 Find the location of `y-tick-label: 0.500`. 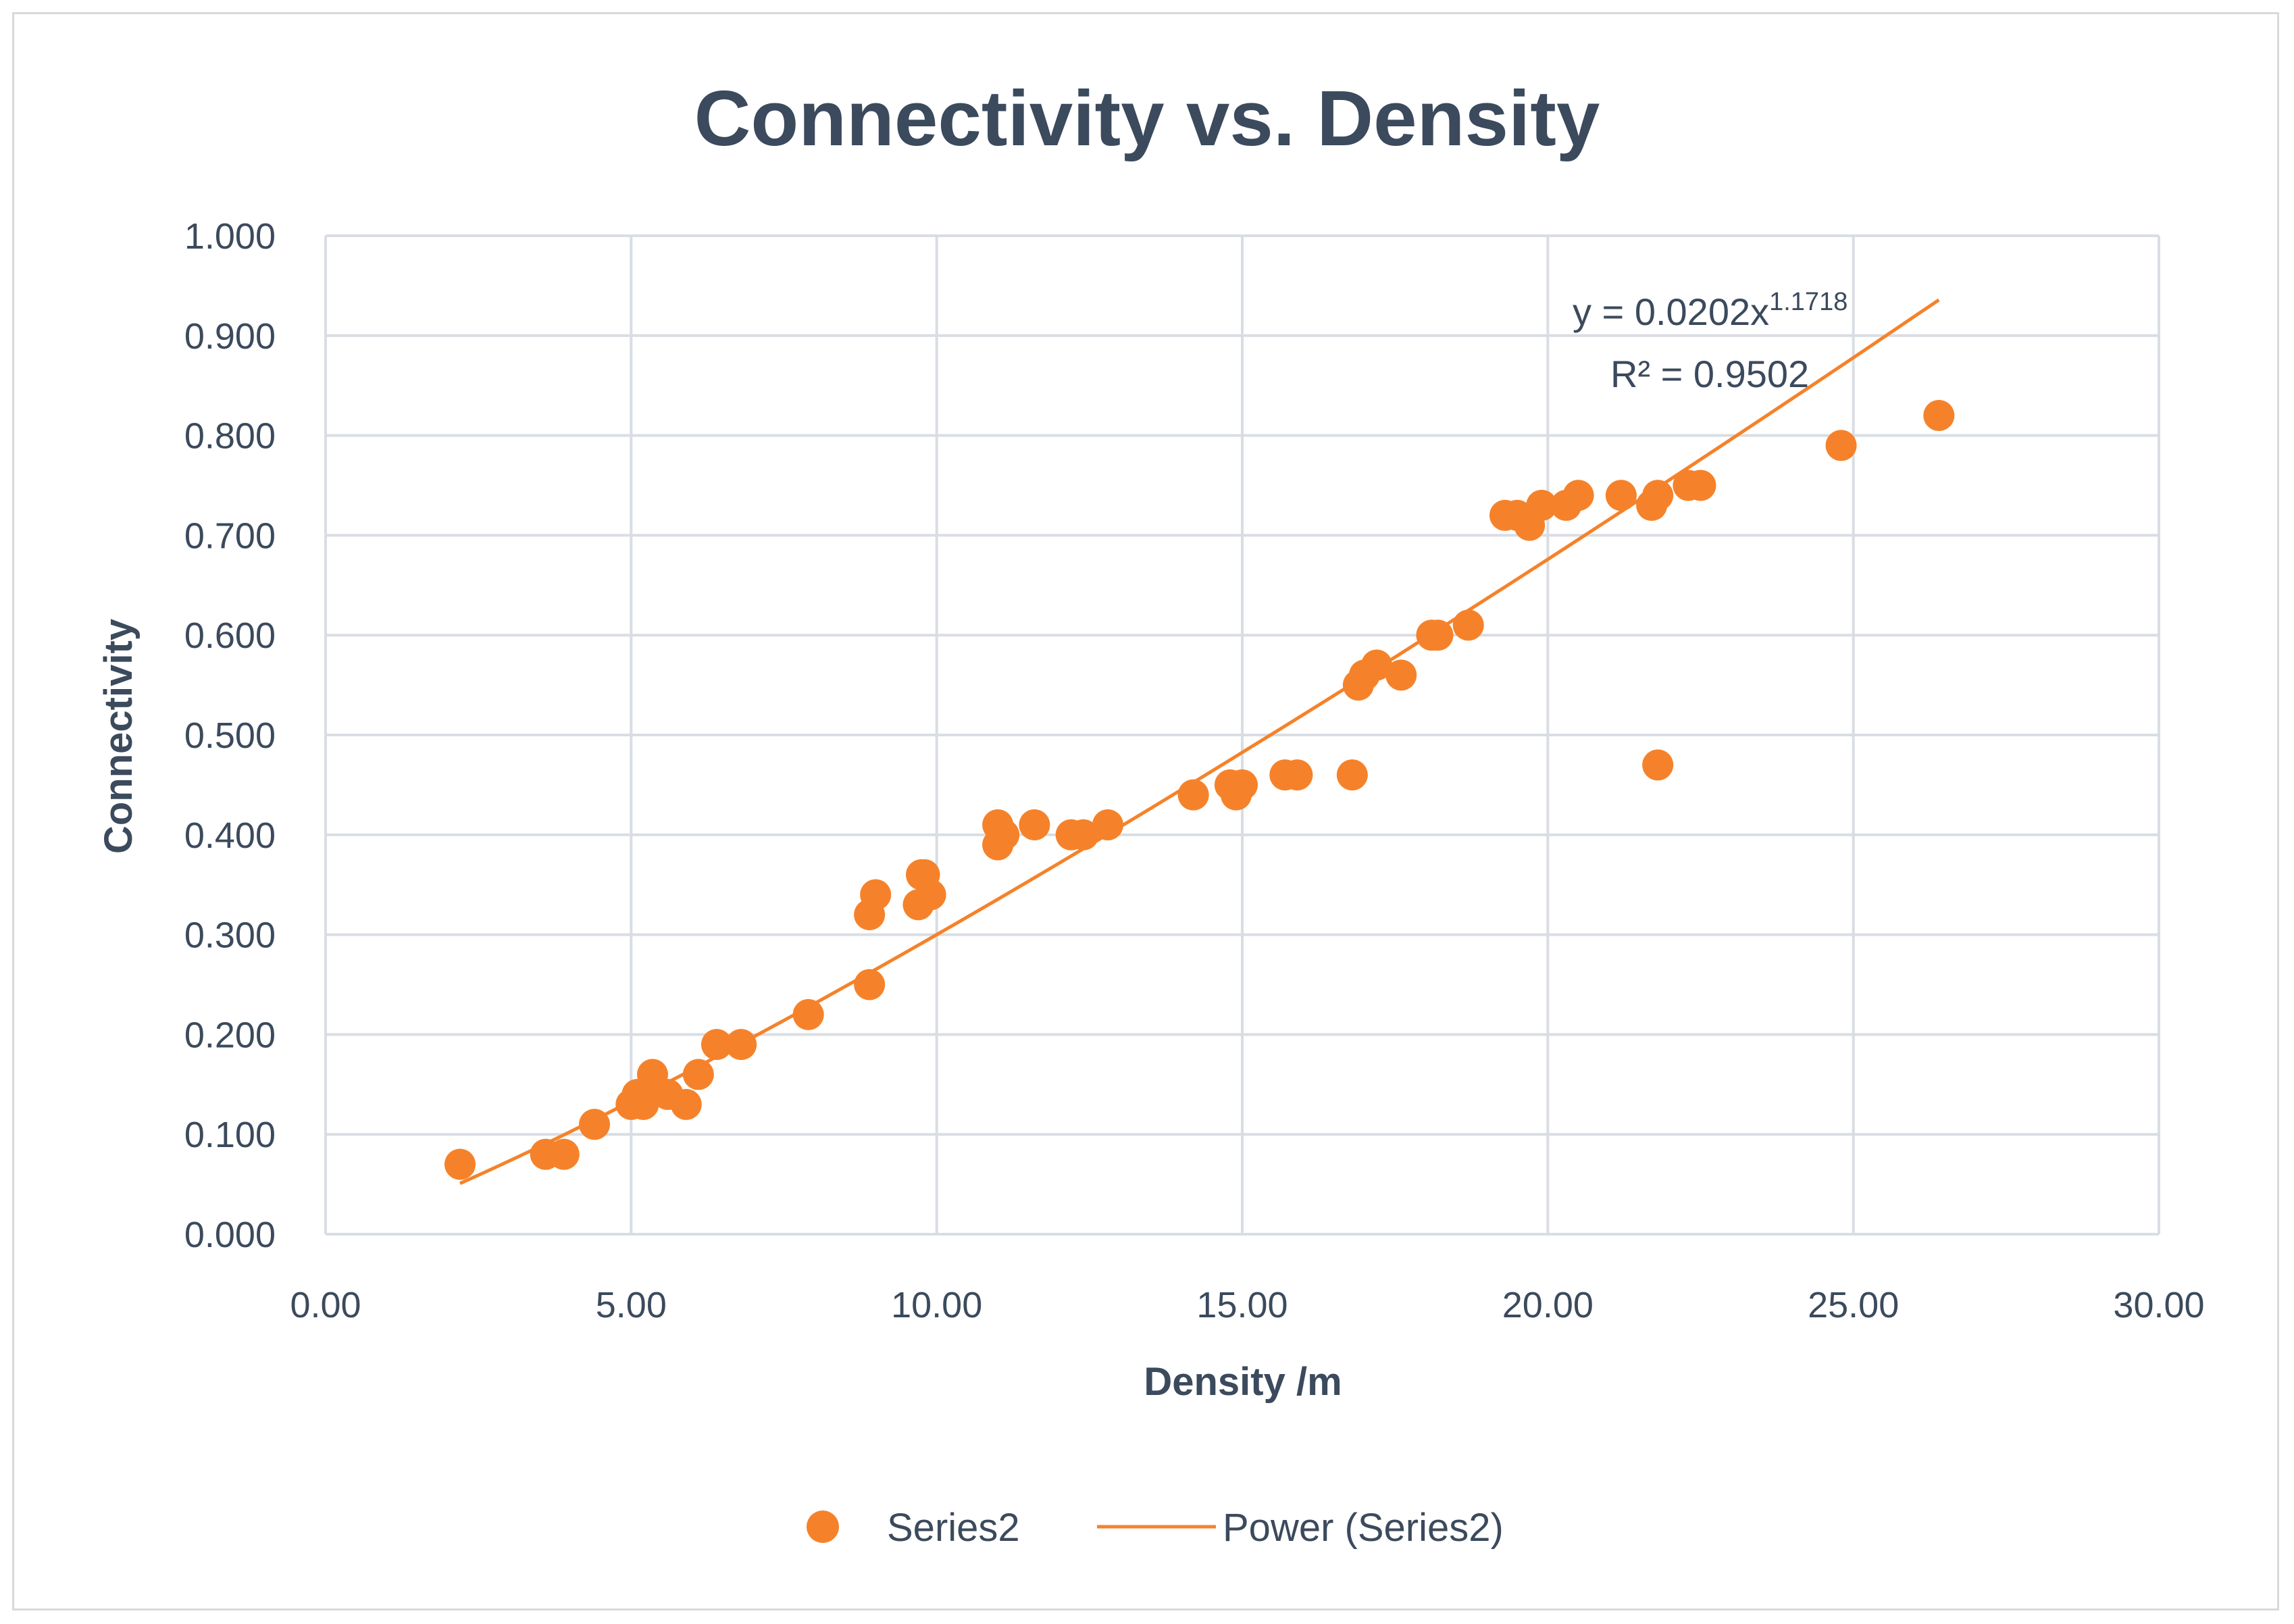

y-tick-label: 0.500 is located at coordinates (230, 735).